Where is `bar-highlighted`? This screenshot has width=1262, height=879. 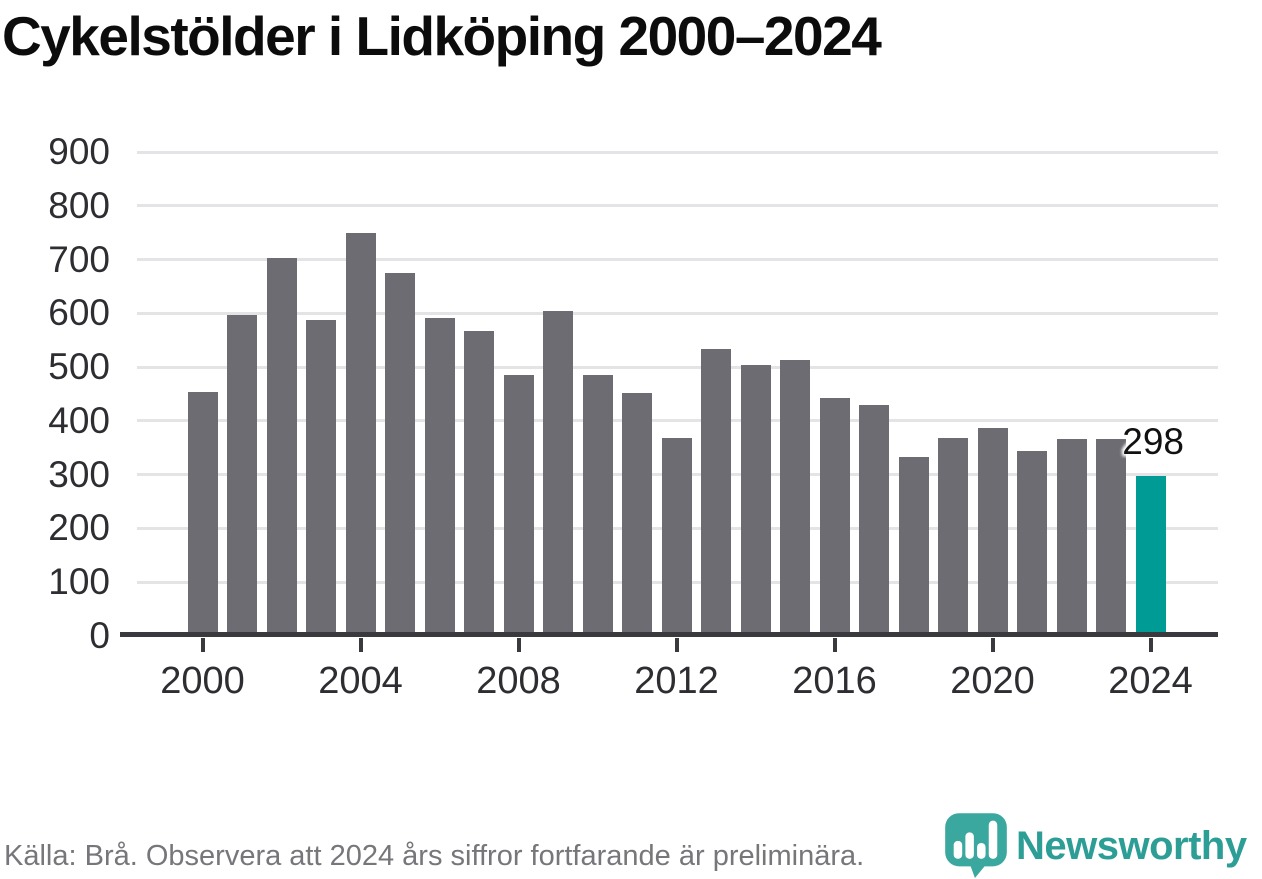 bar-highlighted is located at coordinates (1150, 555).